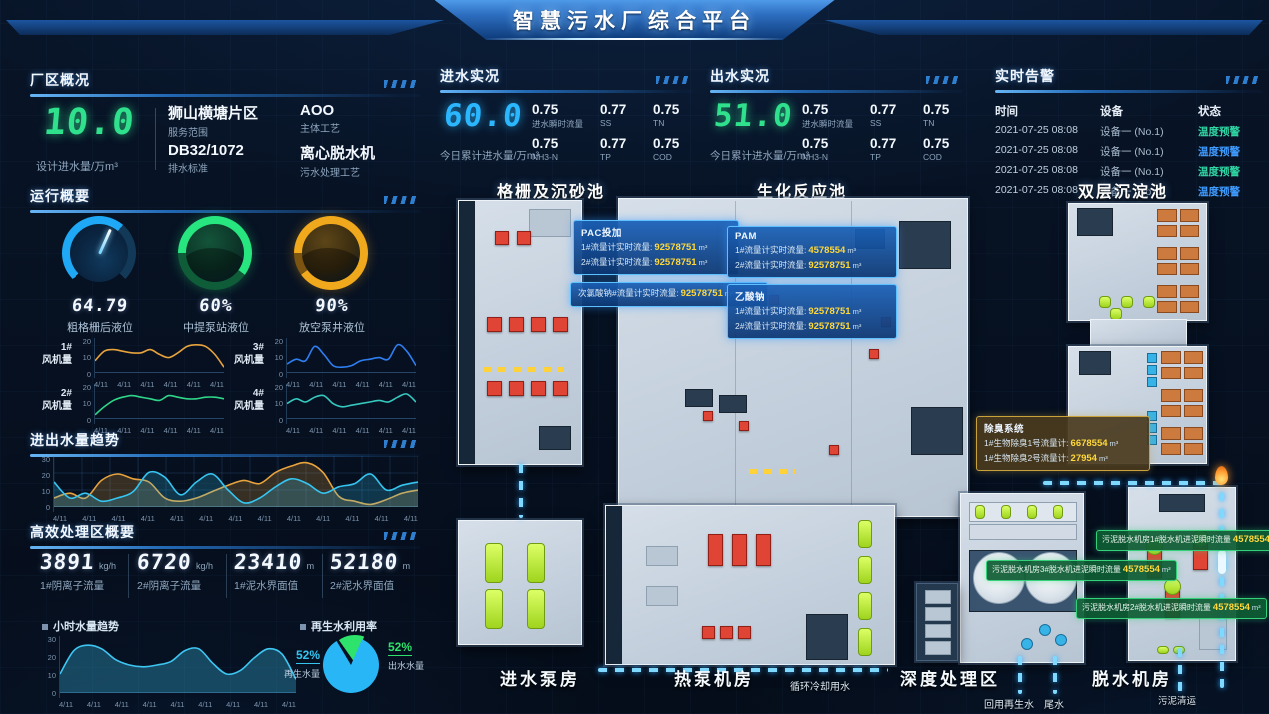  What do you see at coordinates (545, 157) in the screenshot?
I see `metric-label: NH3-N` at bounding box center [545, 157].